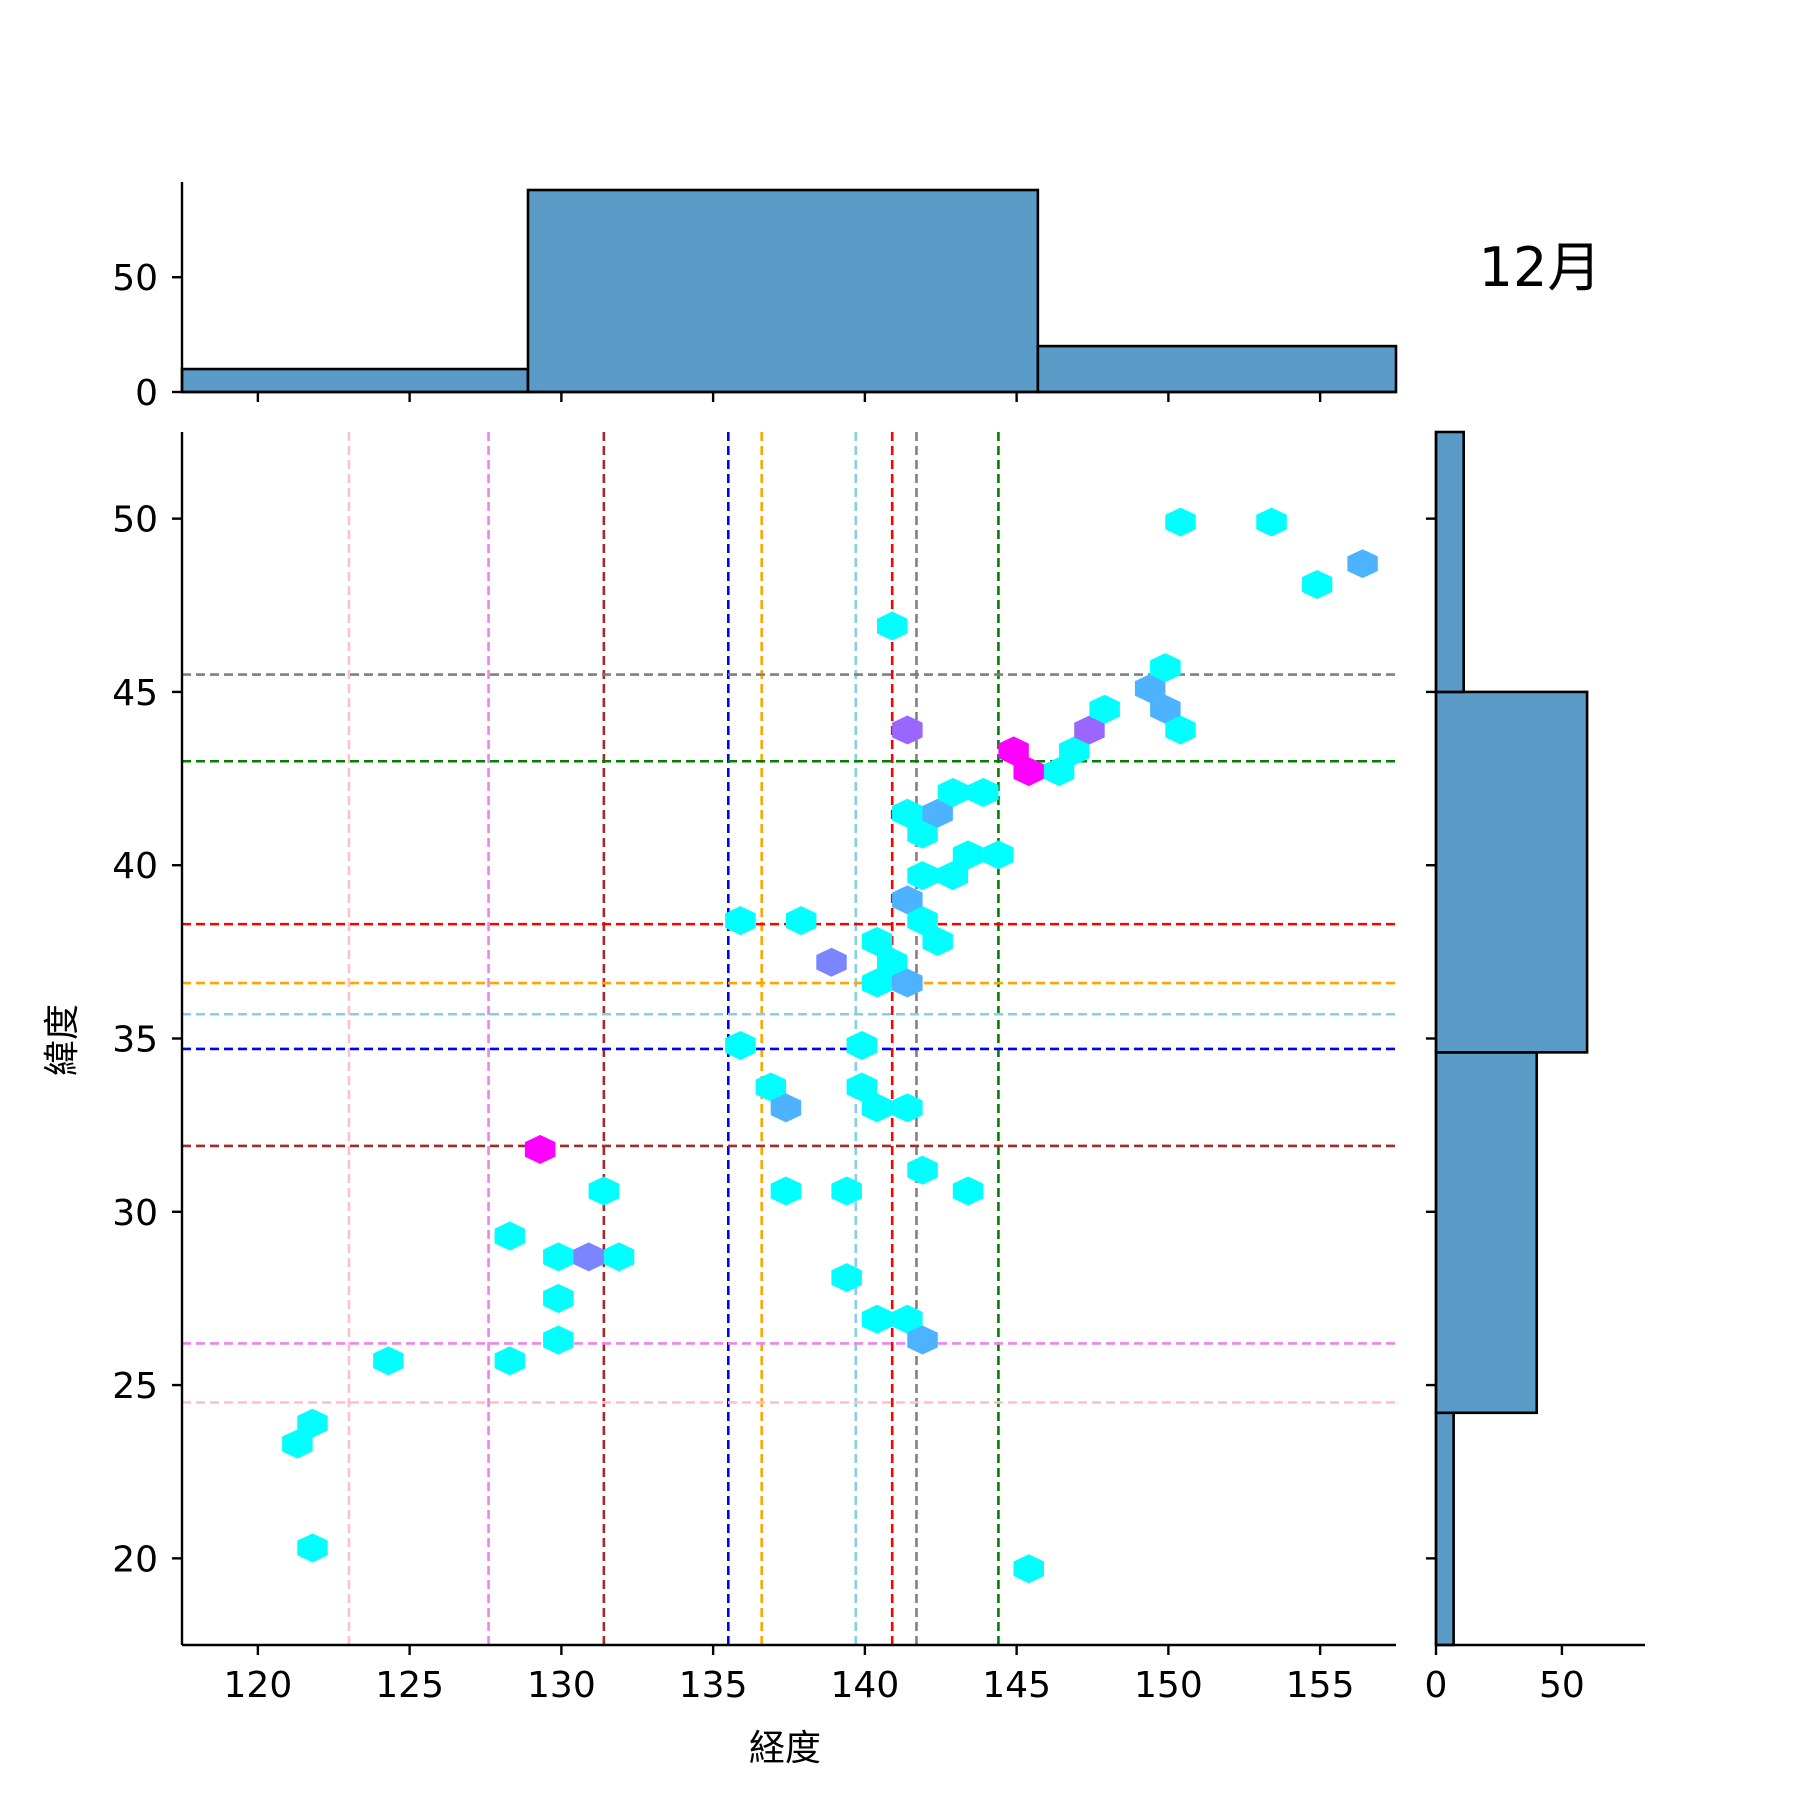 The width and height of the screenshot is (1800, 1800). I want to click on y-tick-label: 25, so click(135, 1386).